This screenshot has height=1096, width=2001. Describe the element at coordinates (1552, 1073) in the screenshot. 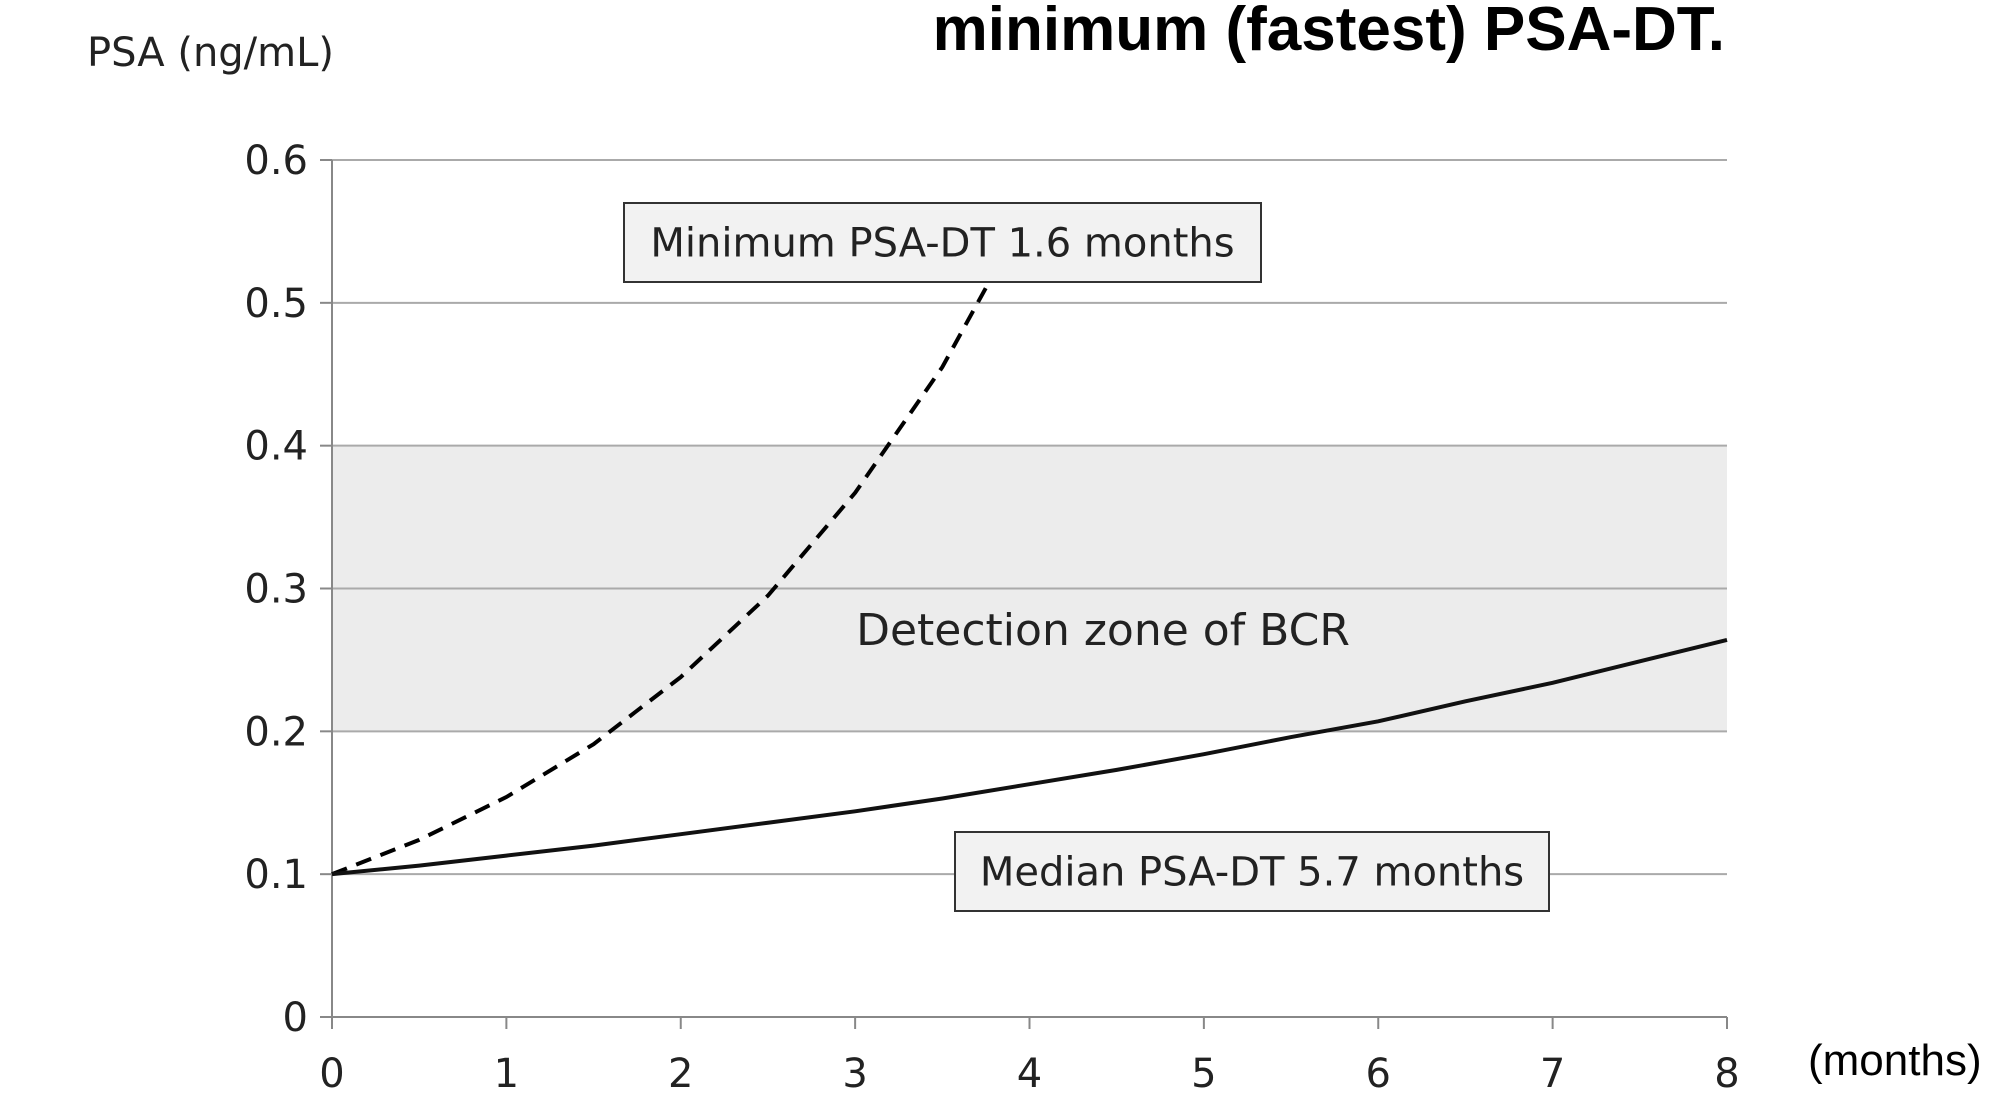

I see `x-tick-label: 7` at that location.